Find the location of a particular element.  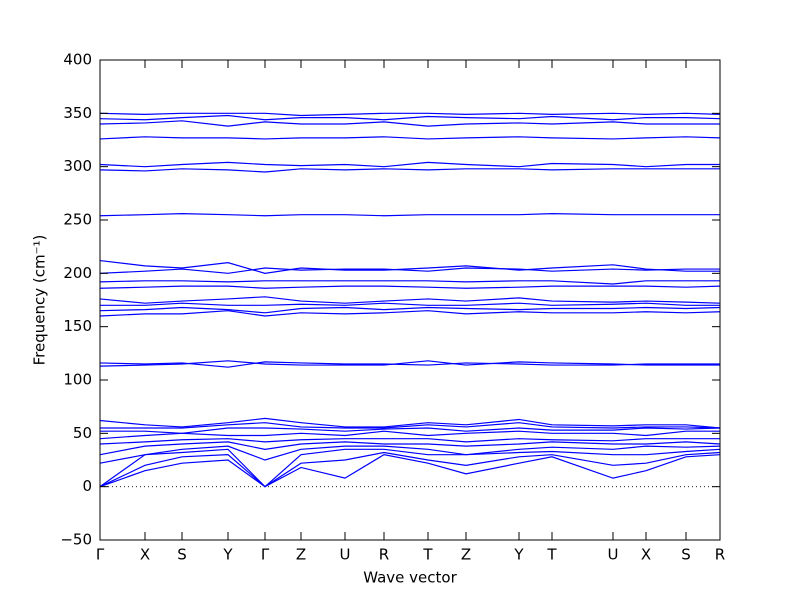

y-tick-label: 150 is located at coordinates (77, 326).